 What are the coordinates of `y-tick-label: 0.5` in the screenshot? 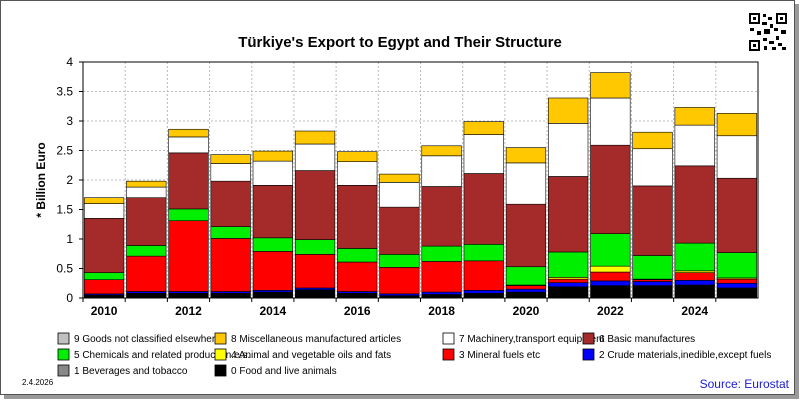 It's located at (64, 269).